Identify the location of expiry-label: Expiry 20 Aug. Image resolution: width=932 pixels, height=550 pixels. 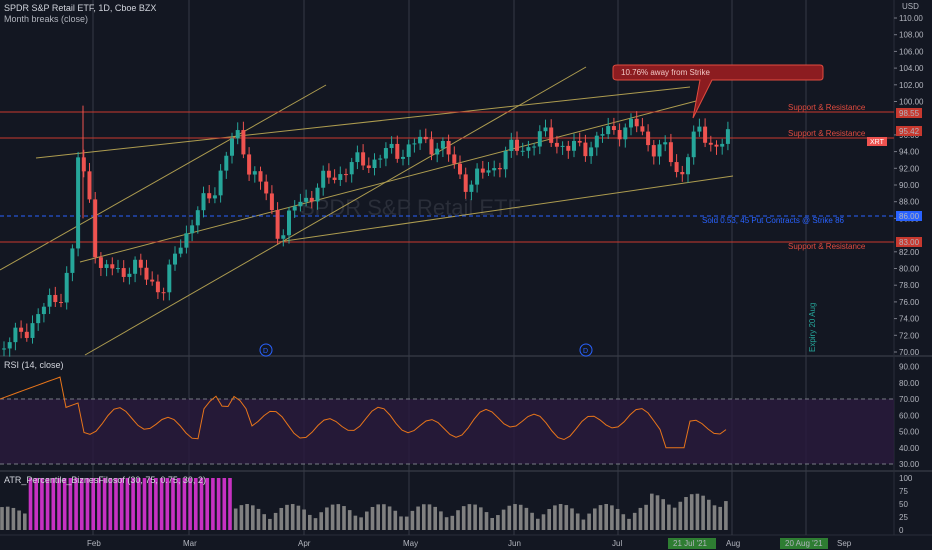
(812, 327).